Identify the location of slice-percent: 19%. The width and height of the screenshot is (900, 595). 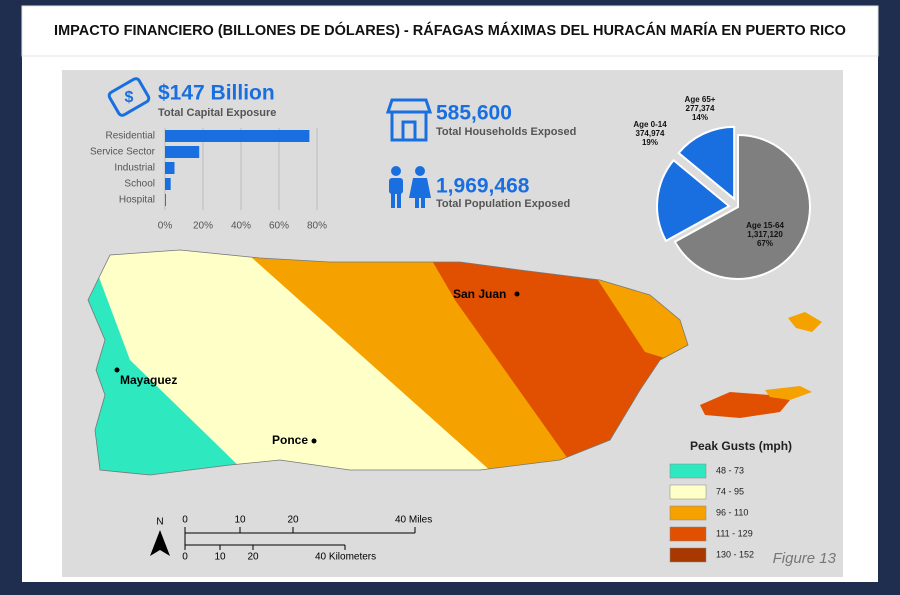
(650, 142).